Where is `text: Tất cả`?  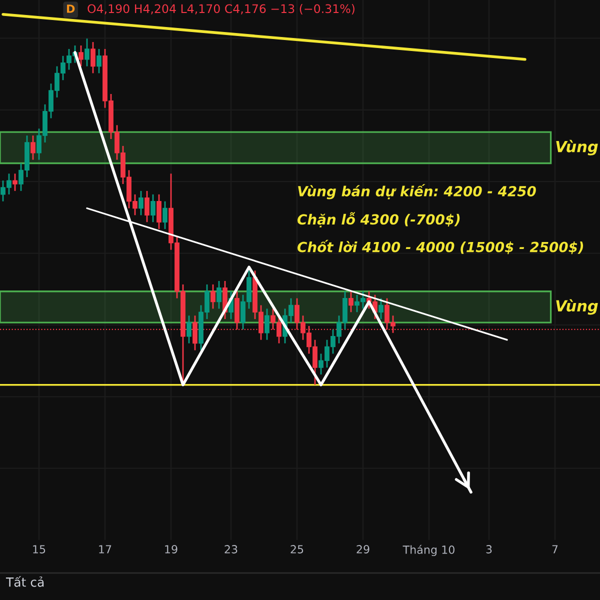 text: Tất cả is located at coordinates (25, 581).